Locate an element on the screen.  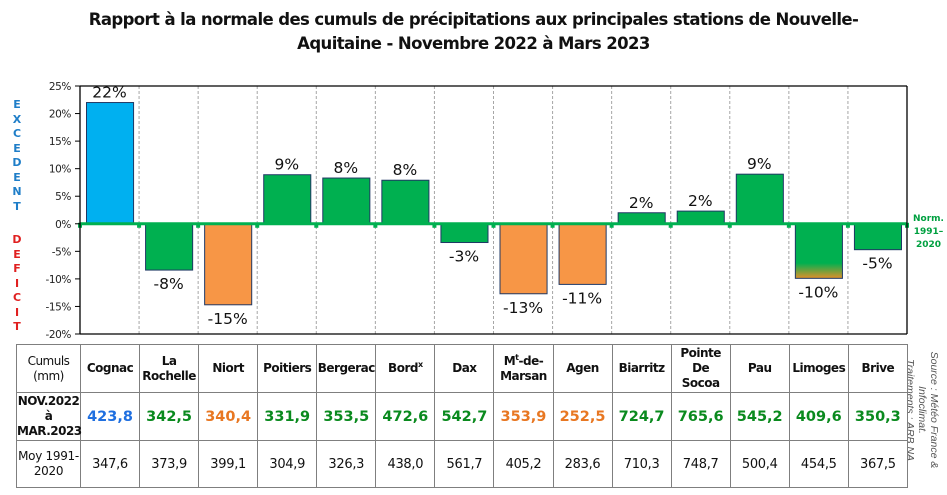
data-label: -5% is located at coordinates (877, 264).